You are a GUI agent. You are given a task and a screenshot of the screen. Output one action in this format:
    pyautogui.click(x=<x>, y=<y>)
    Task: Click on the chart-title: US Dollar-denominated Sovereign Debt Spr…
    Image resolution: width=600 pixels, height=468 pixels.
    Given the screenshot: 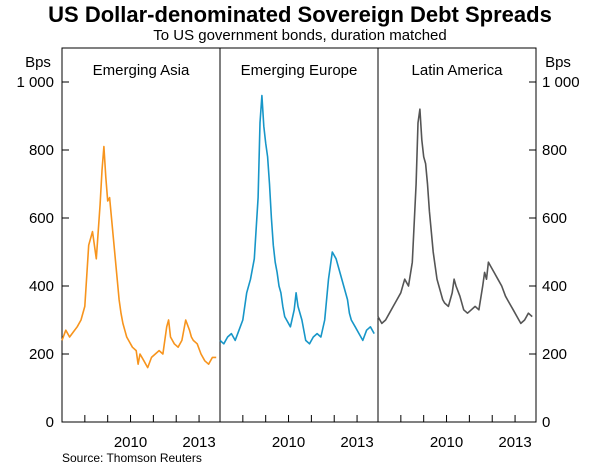 What is the action you would take?
    pyautogui.click(x=300, y=14)
    